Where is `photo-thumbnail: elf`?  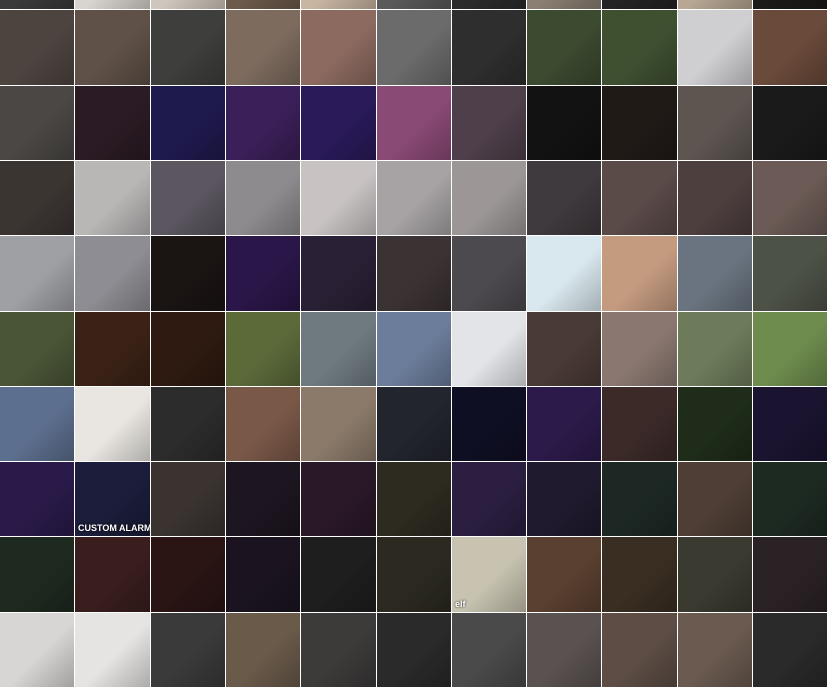 photo-thumbnail: elf is located at coordinates (489, 574).